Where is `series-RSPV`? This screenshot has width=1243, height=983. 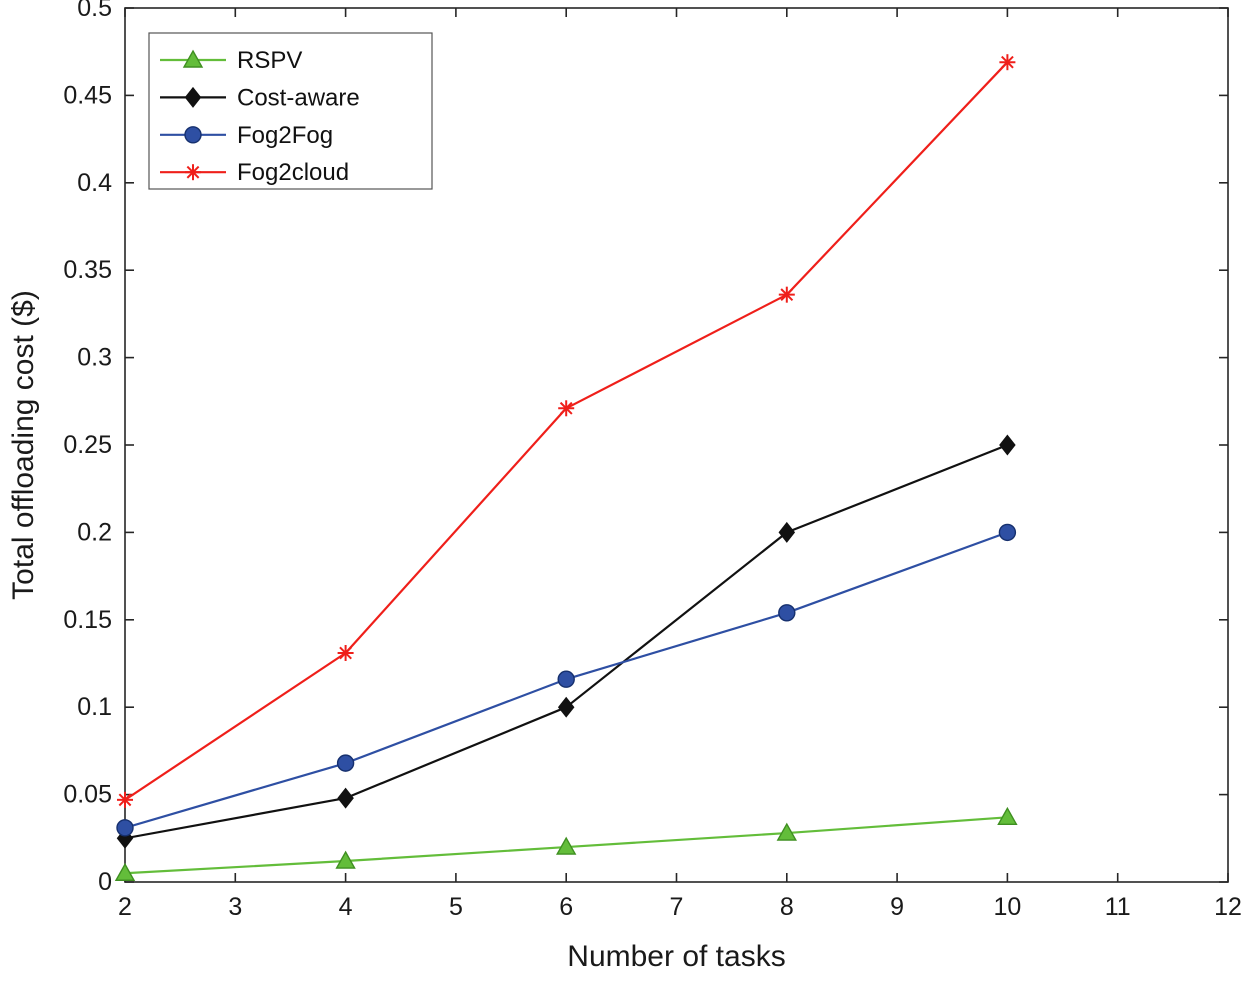
series-RSPV is located at coordinates (566, 843).